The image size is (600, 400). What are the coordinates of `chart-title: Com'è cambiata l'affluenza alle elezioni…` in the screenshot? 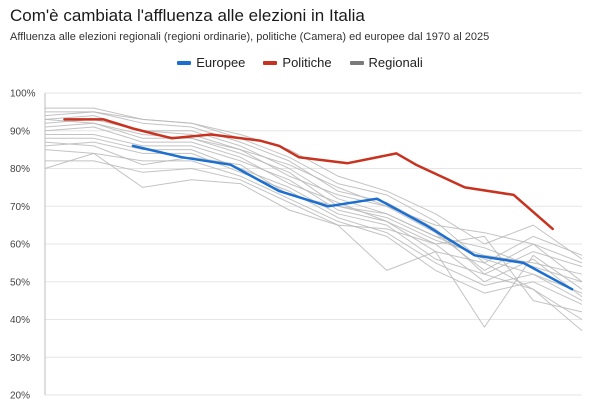 It's located at (187, 15).